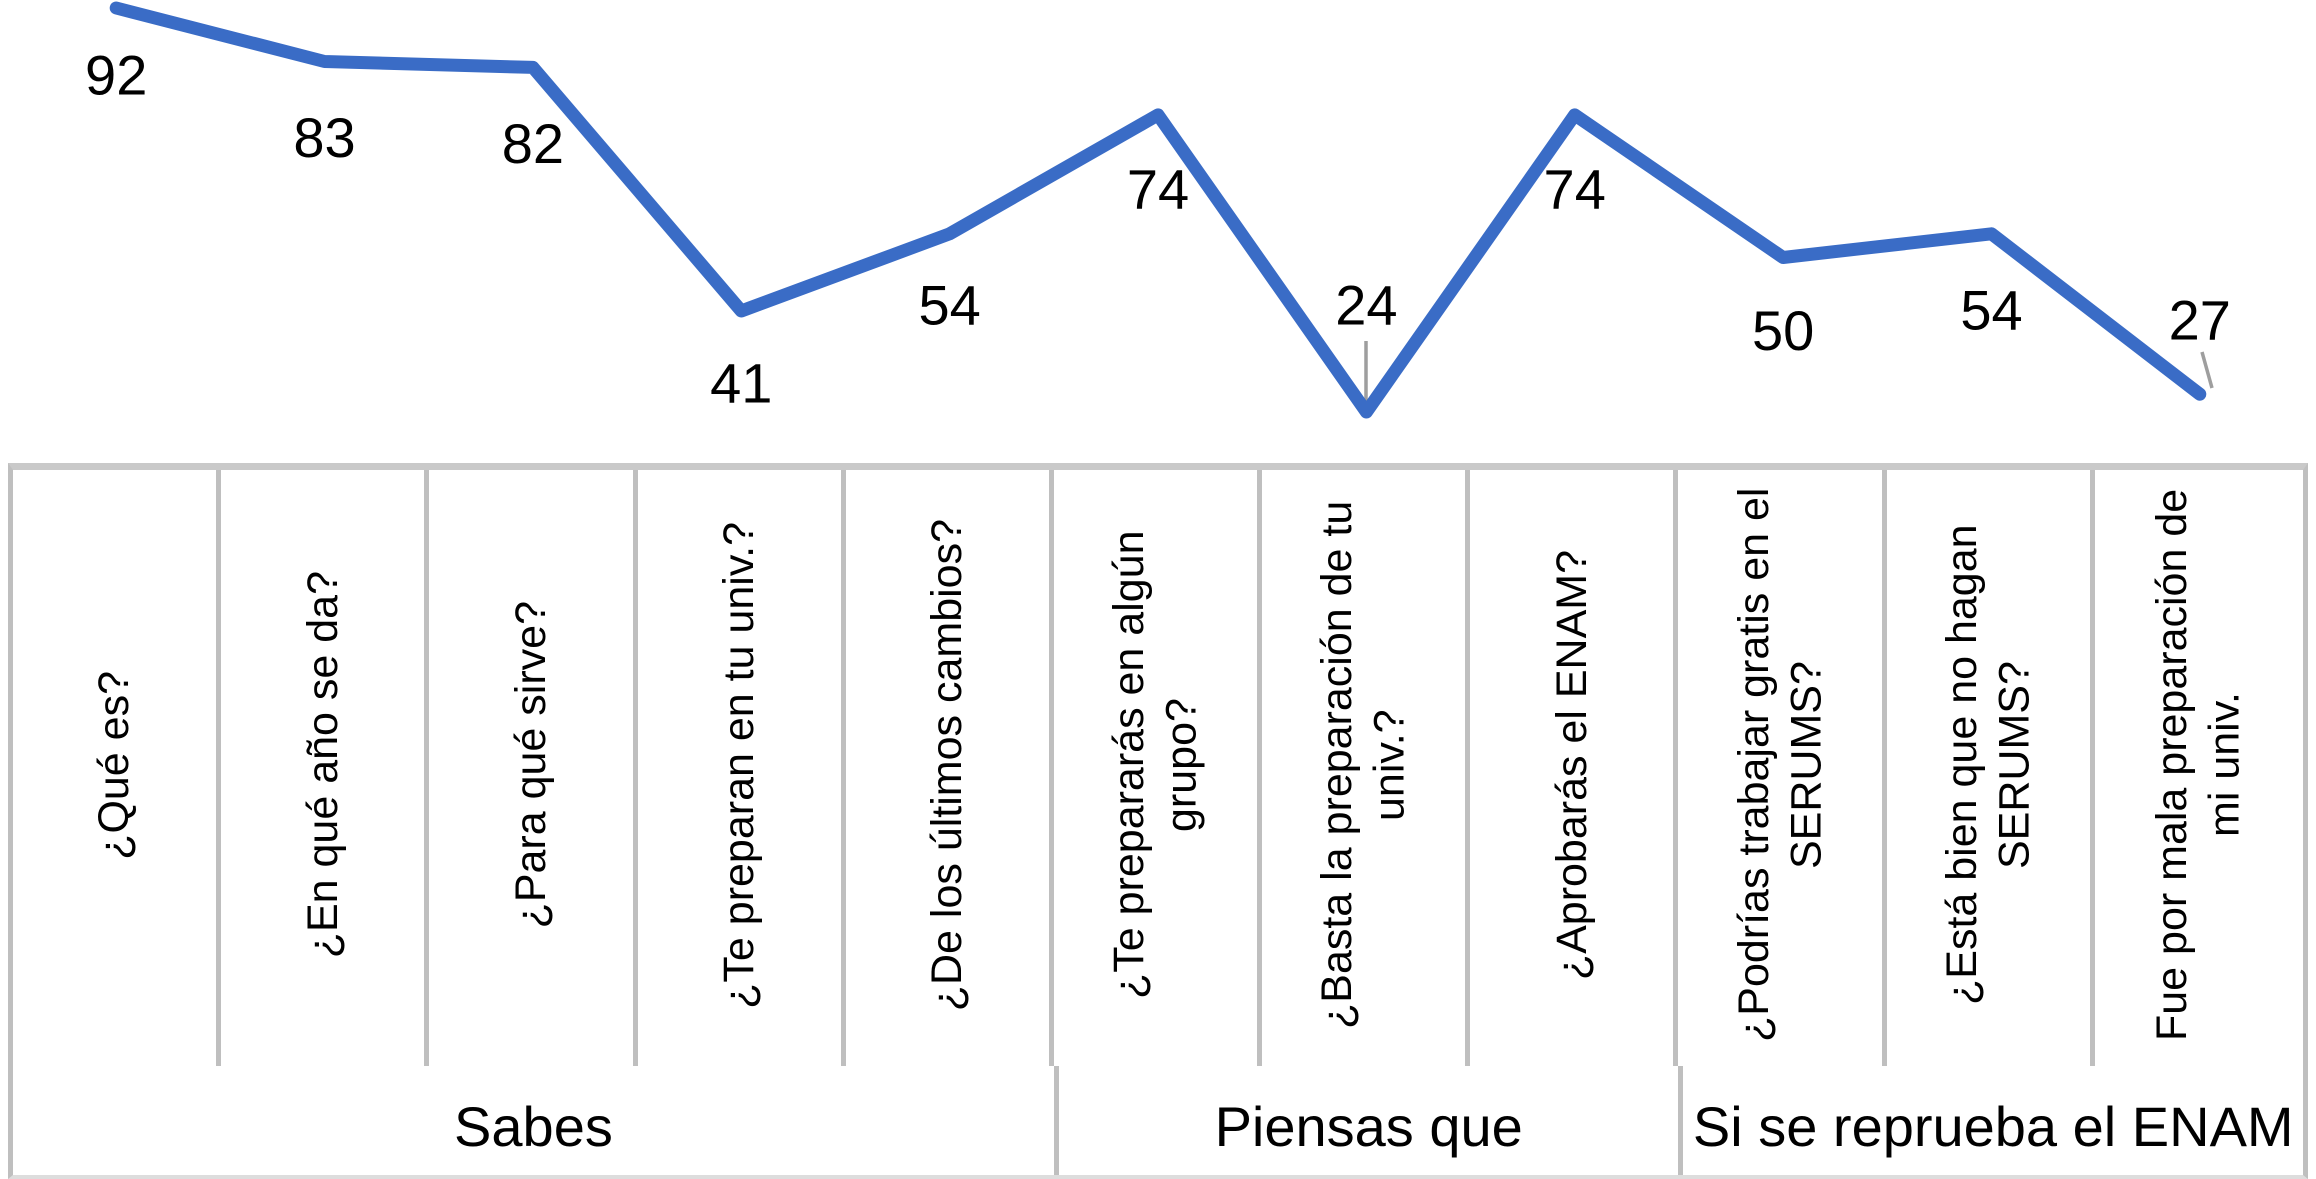 The image size is (2316, 1179). I want to click on data-label: 50, so click(1783, 330).